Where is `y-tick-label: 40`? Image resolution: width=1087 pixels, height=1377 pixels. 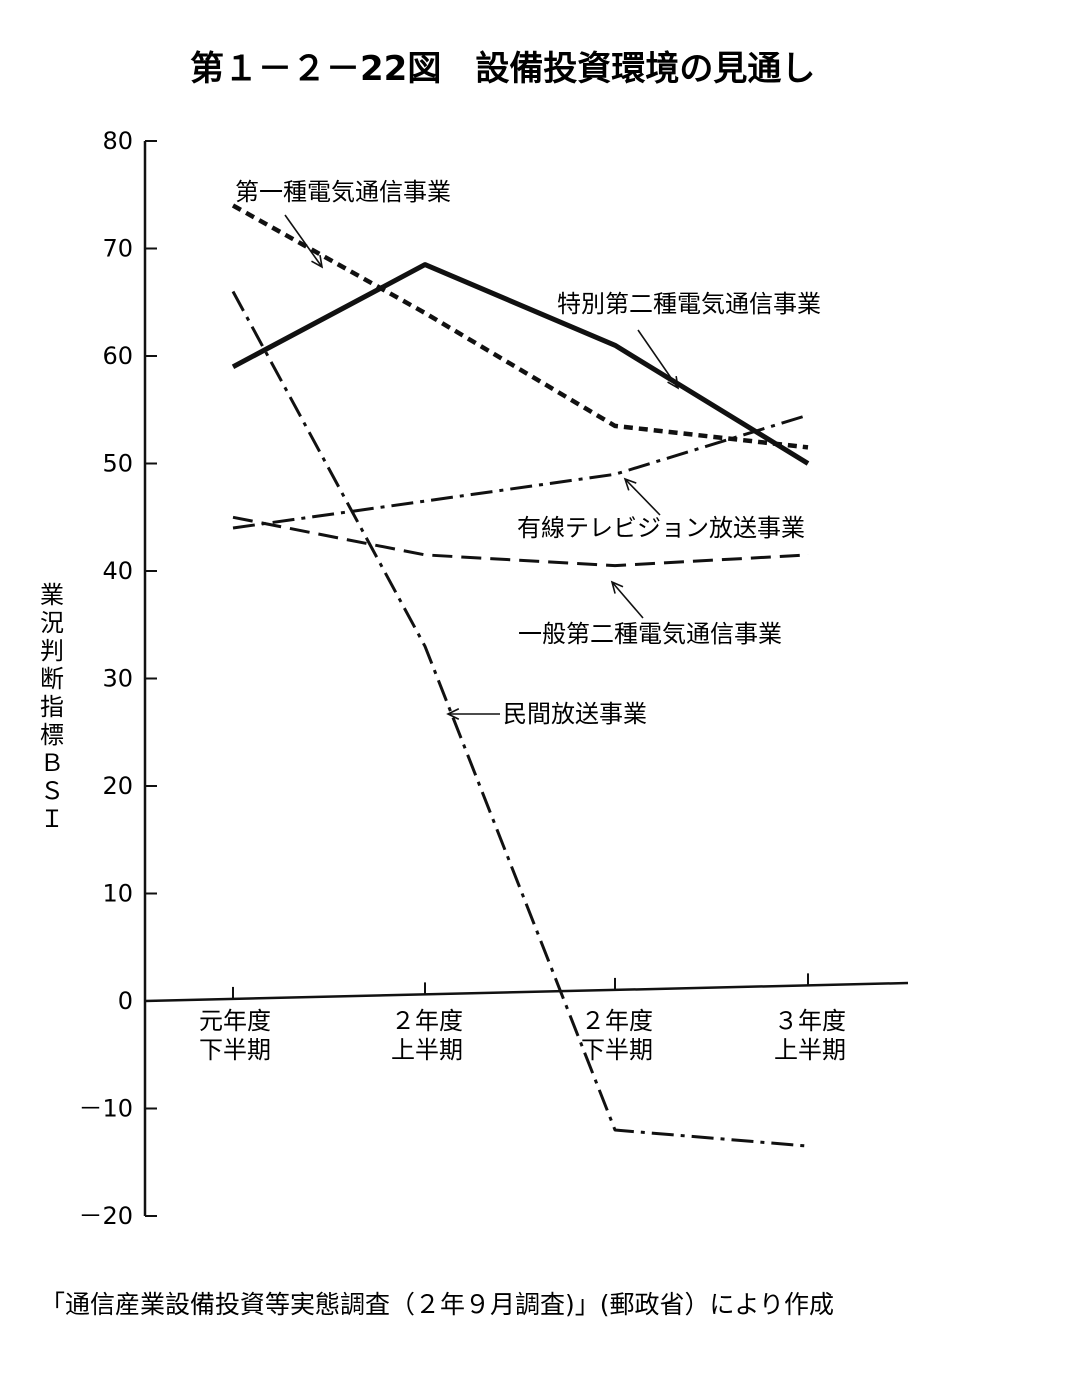 y-tick-label: 40 is located at coordinates (117, 571).